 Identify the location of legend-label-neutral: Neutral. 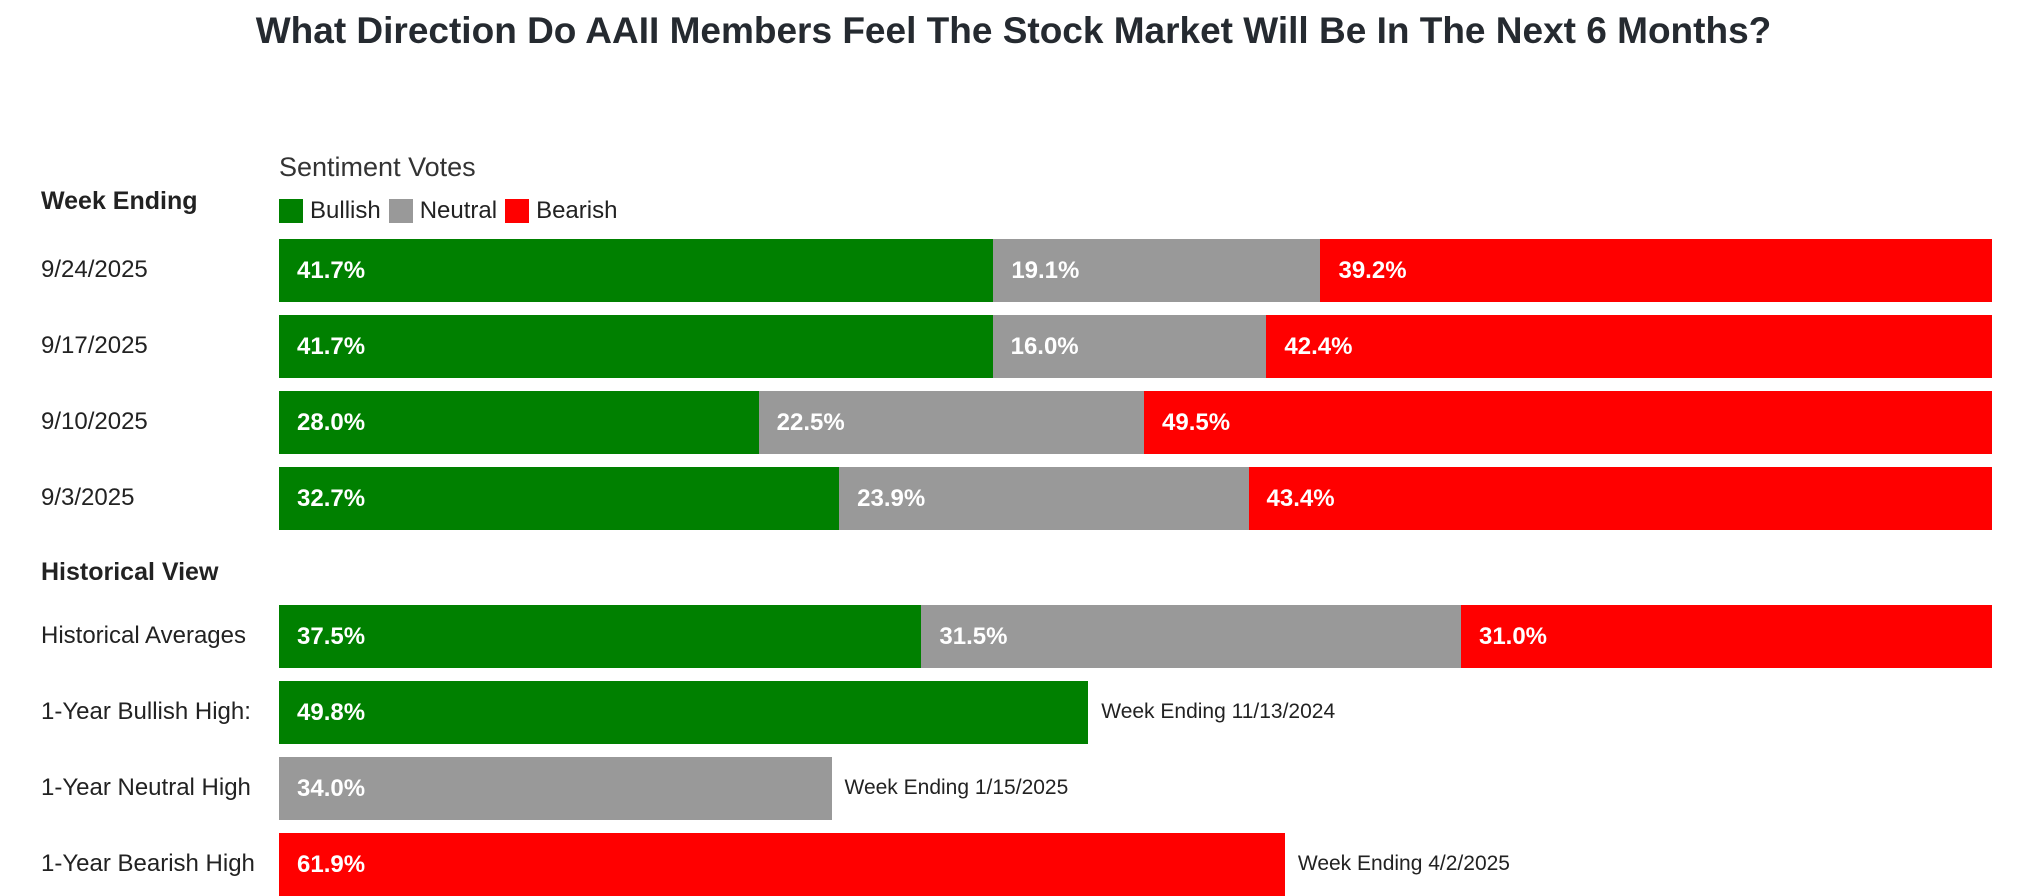
(458, 210).